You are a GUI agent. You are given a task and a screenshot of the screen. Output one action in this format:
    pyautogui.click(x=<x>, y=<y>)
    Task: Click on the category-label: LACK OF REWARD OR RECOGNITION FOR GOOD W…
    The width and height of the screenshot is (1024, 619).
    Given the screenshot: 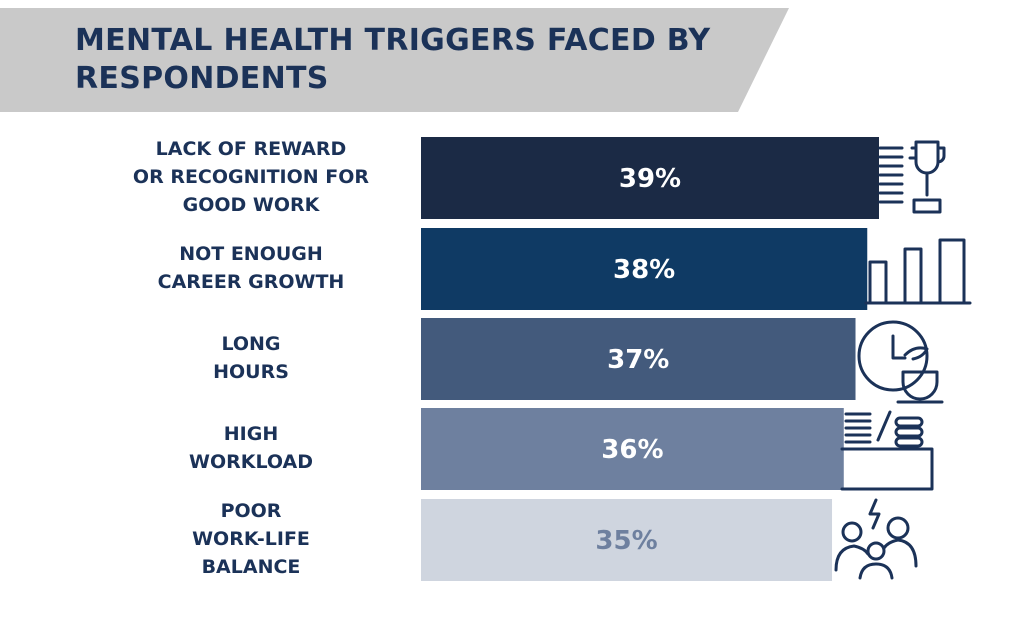 What is the action you would take?
    pyautogui.click(x=251, y=177)
    